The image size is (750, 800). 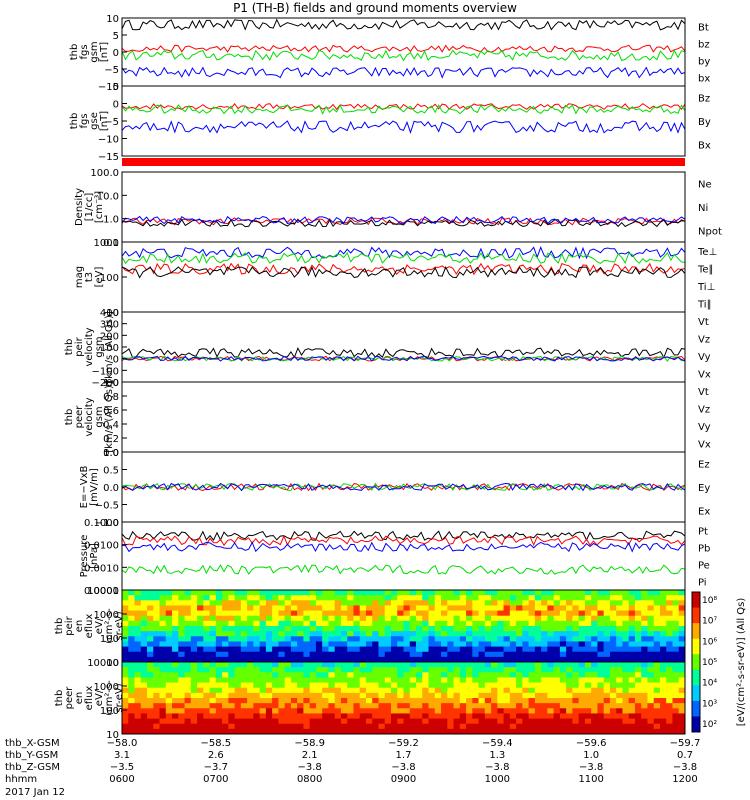 I want to click on legend-Pb: Pb, so click(x=704, y=549).